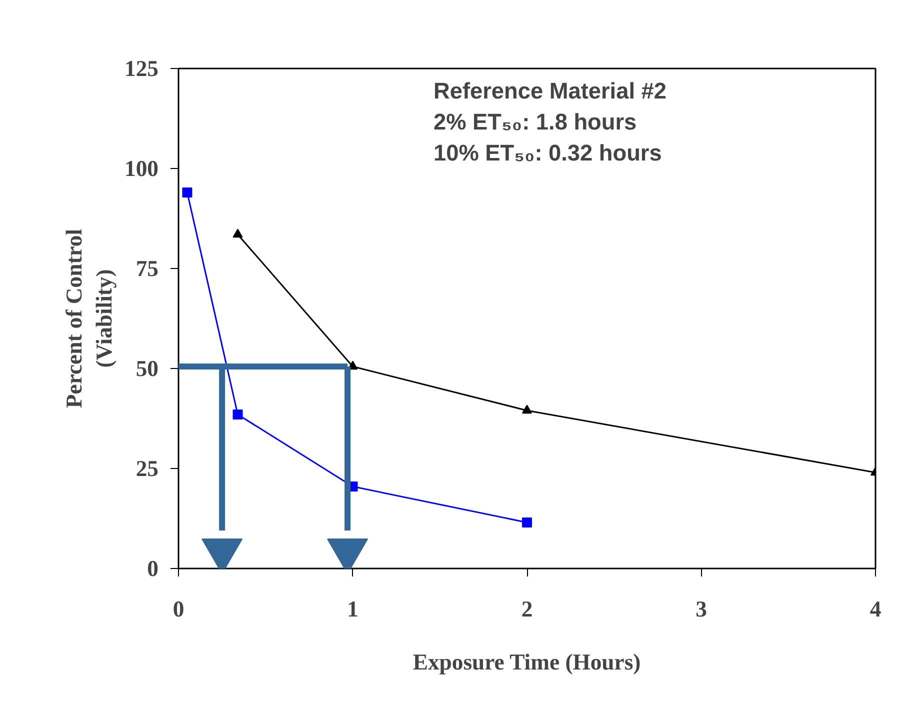 The width and height of the screenshot is (905, 723). What do you see at coordinates (535, 121) in the screenshot?
I see `annotation: 2% ET₅₀: 1.8 hours` at bounding box center [535, 121].